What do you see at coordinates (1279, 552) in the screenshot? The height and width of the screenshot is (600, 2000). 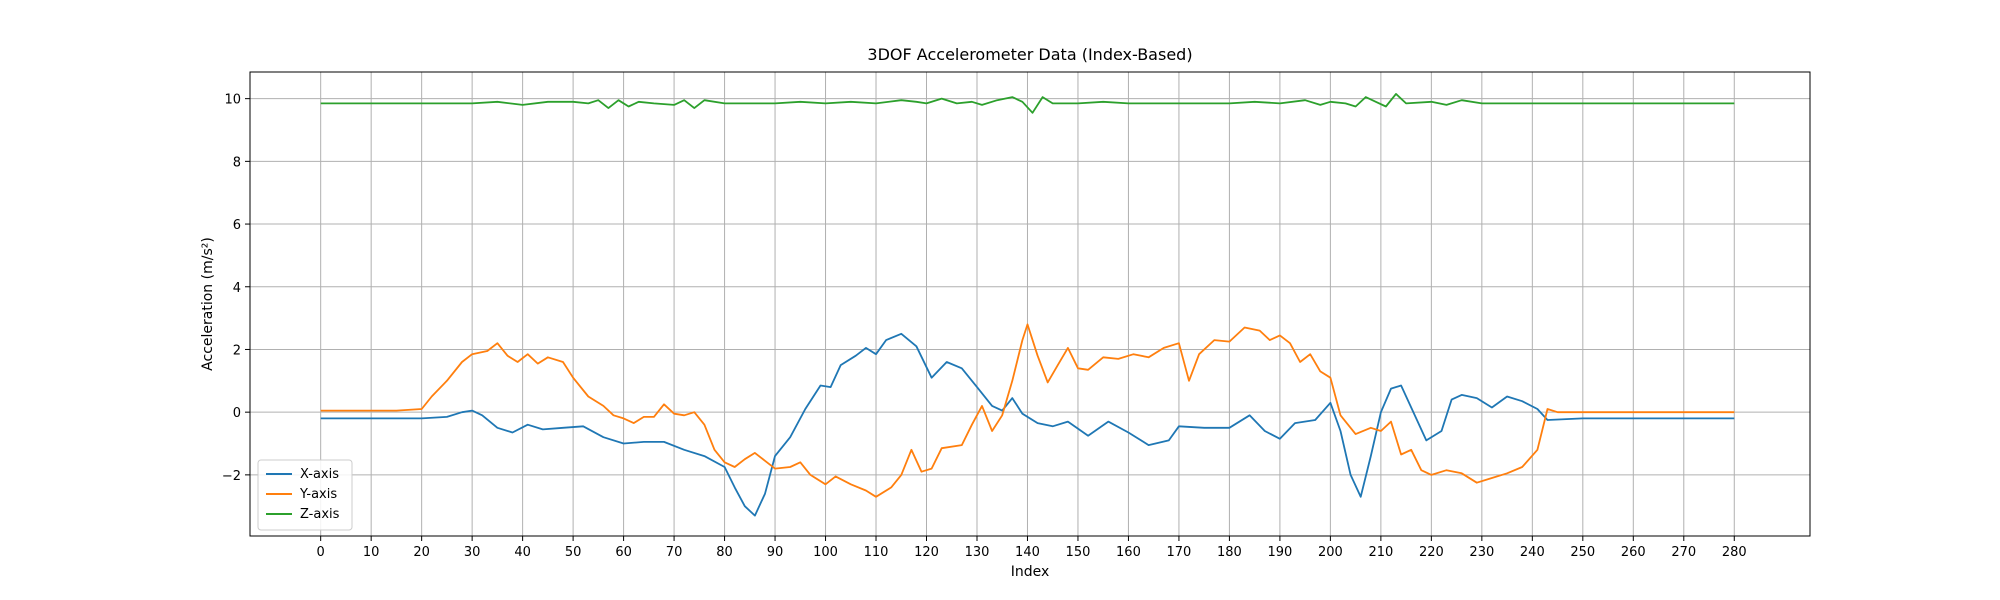 I see `x-tick-label: 190` at bounding box center [1279, 552].